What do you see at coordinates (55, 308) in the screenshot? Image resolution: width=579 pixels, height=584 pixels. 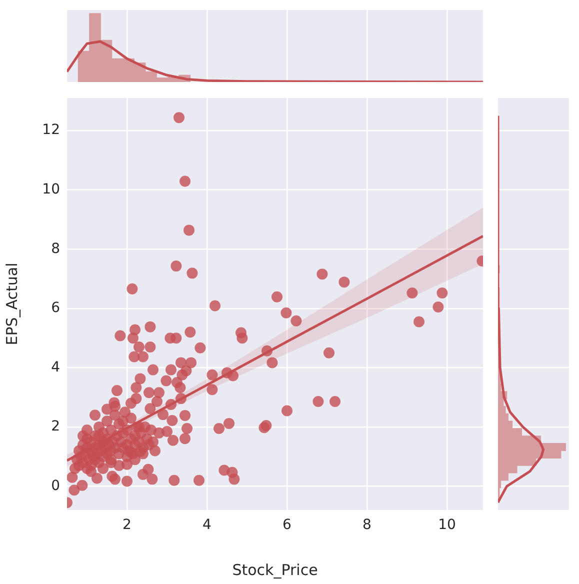 I see `y-tick-label: 6` at bounding box center [55, 308].